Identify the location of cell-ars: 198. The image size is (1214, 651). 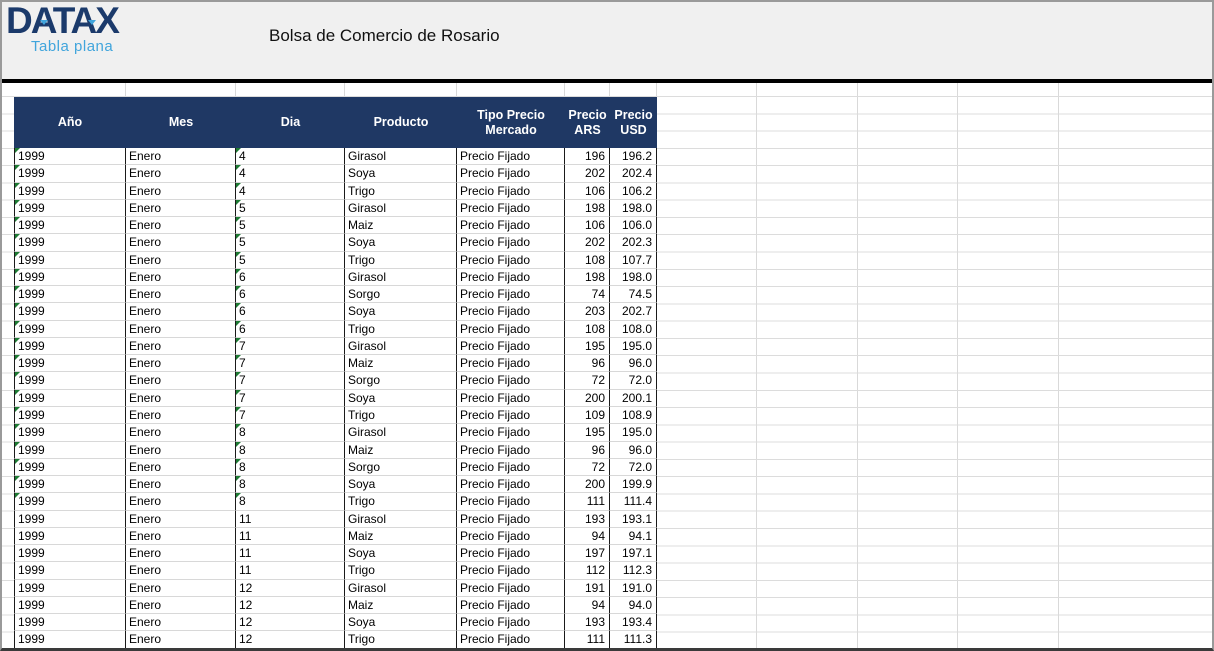
(587, 277).